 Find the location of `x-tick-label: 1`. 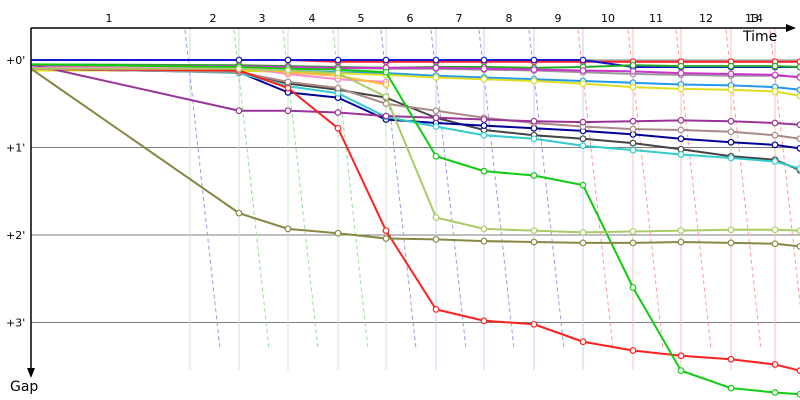

x-tick-label: 1 is located at coordinates (109, 18).